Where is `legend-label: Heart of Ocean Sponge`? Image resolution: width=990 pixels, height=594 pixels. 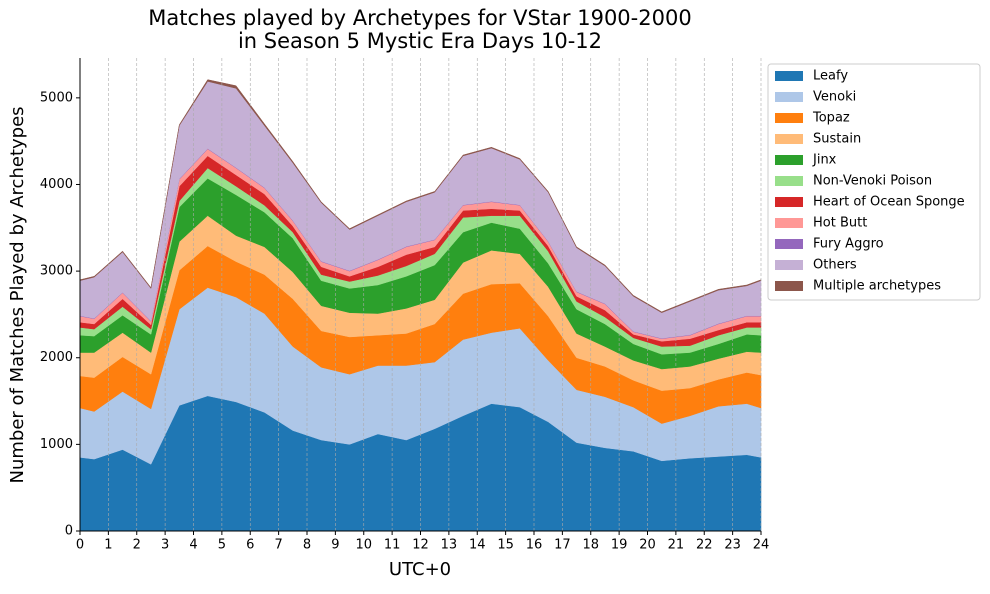
legend-label: Heart of Ocean Sponge is located at coordinates (889, 202).